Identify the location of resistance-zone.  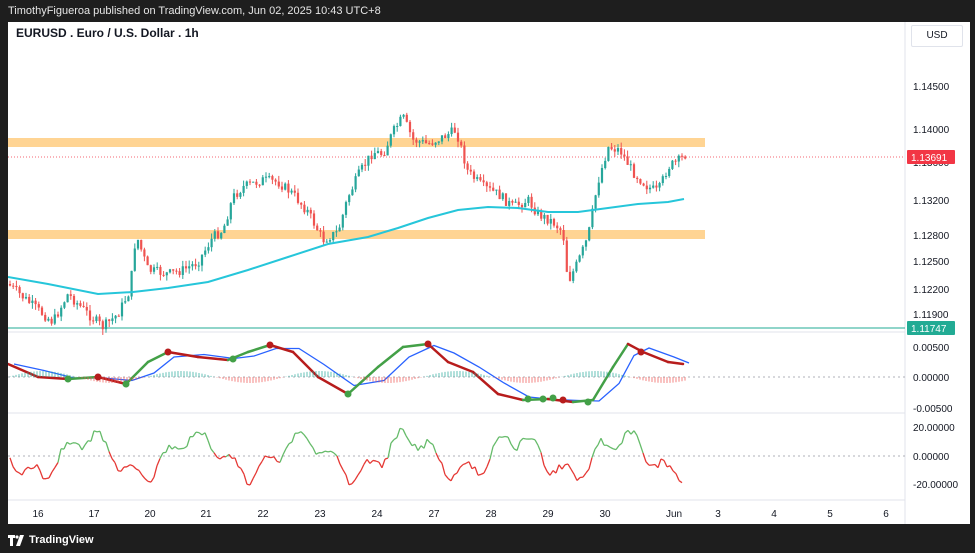
(356, 142).